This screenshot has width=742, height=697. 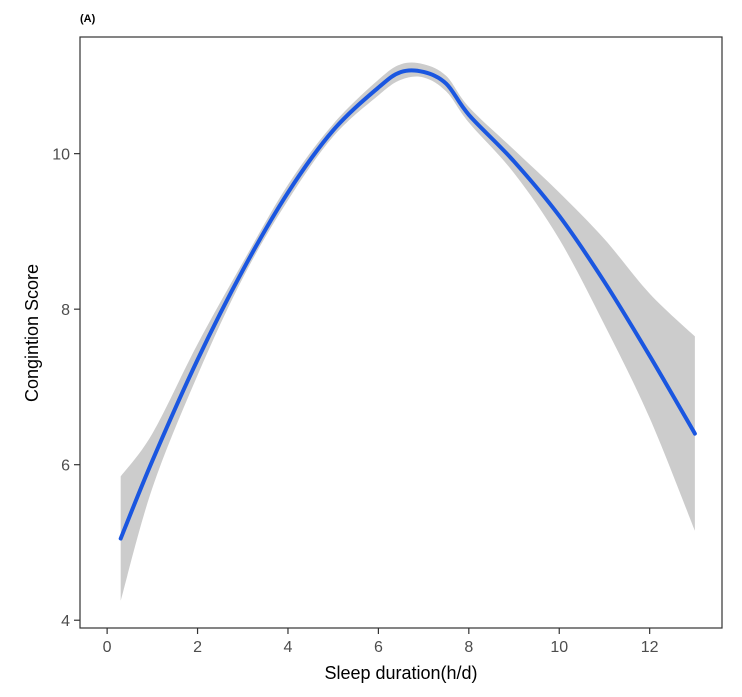 I want to click on x-tick-label: 6, so click(x=378, y=647).